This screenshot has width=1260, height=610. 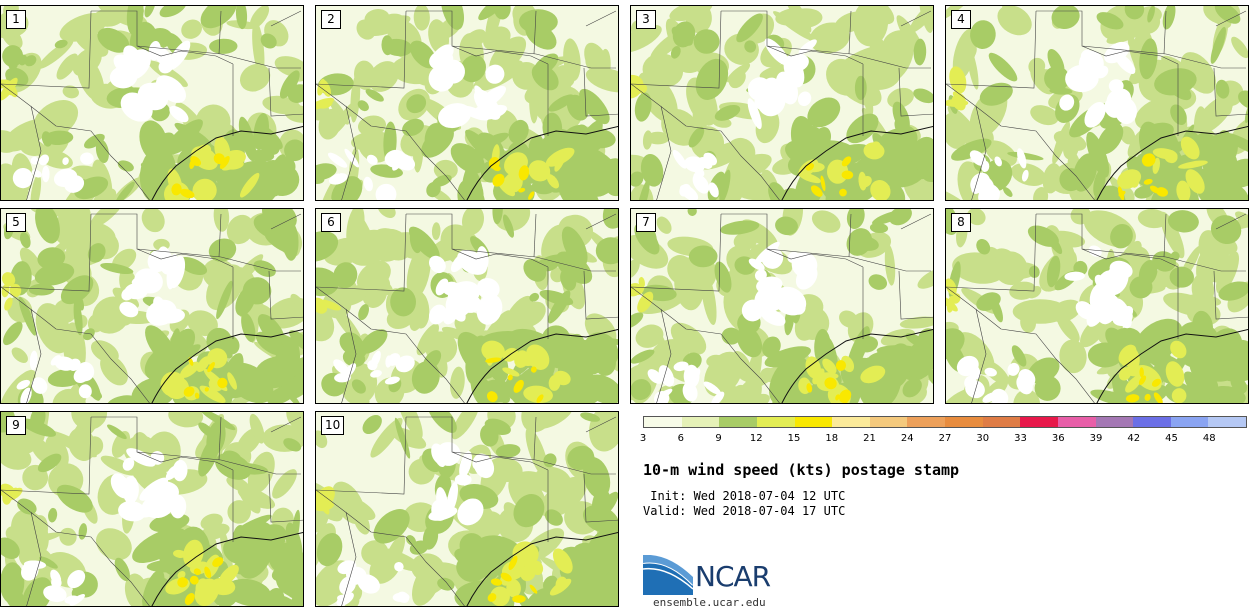 What do you see at coordinates (227, 568) in the screenshot?
I see `coastline` at bounding box center [227, 568].